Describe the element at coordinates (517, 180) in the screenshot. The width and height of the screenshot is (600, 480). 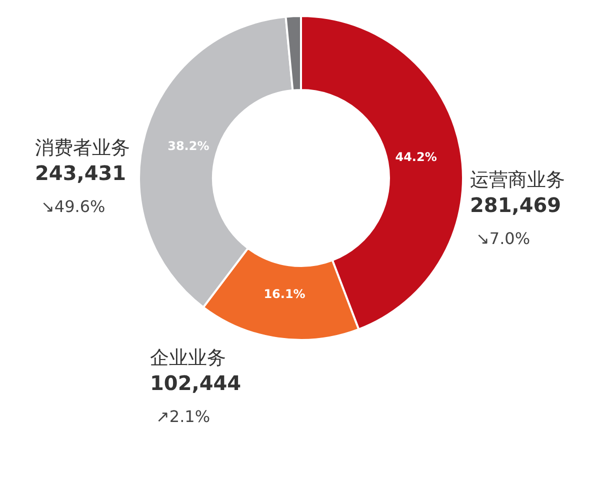
I see `slice-label: 运营商业务` at that location.